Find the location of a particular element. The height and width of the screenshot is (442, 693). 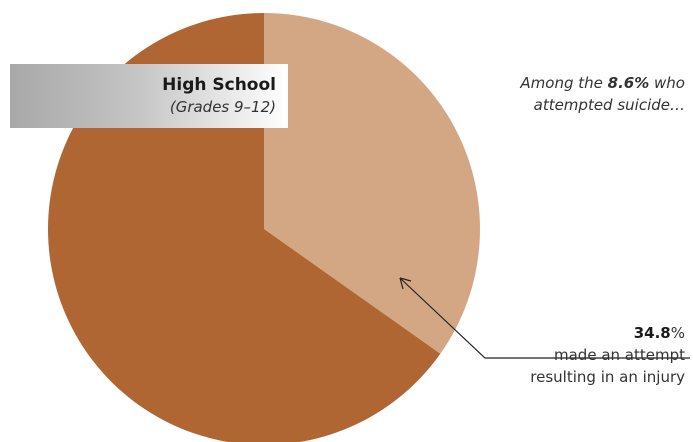

group-title: High School is located at coordinates (219, 85).